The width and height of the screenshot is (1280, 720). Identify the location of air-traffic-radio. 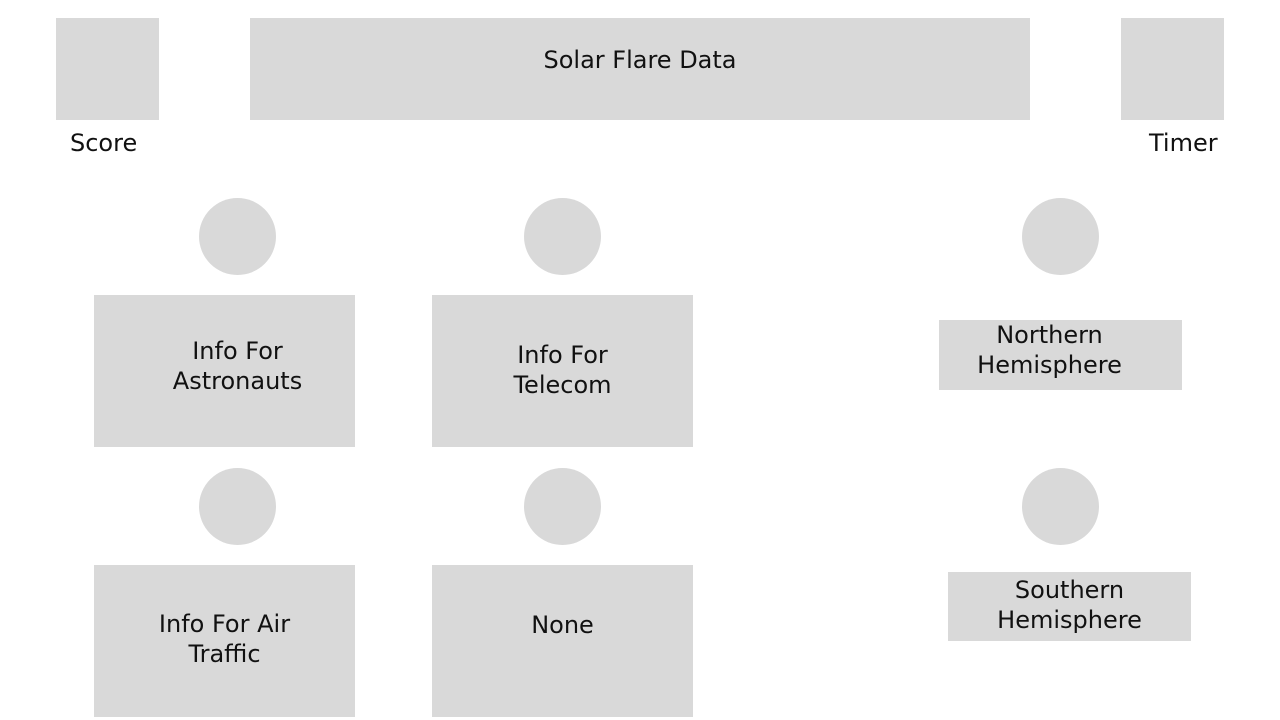
(237, 506).